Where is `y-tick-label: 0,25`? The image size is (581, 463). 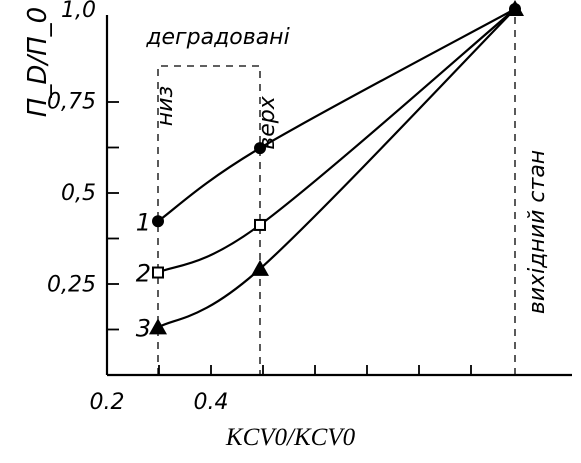 y-tick-label: 0,25 is located at coordinates (71, 285).